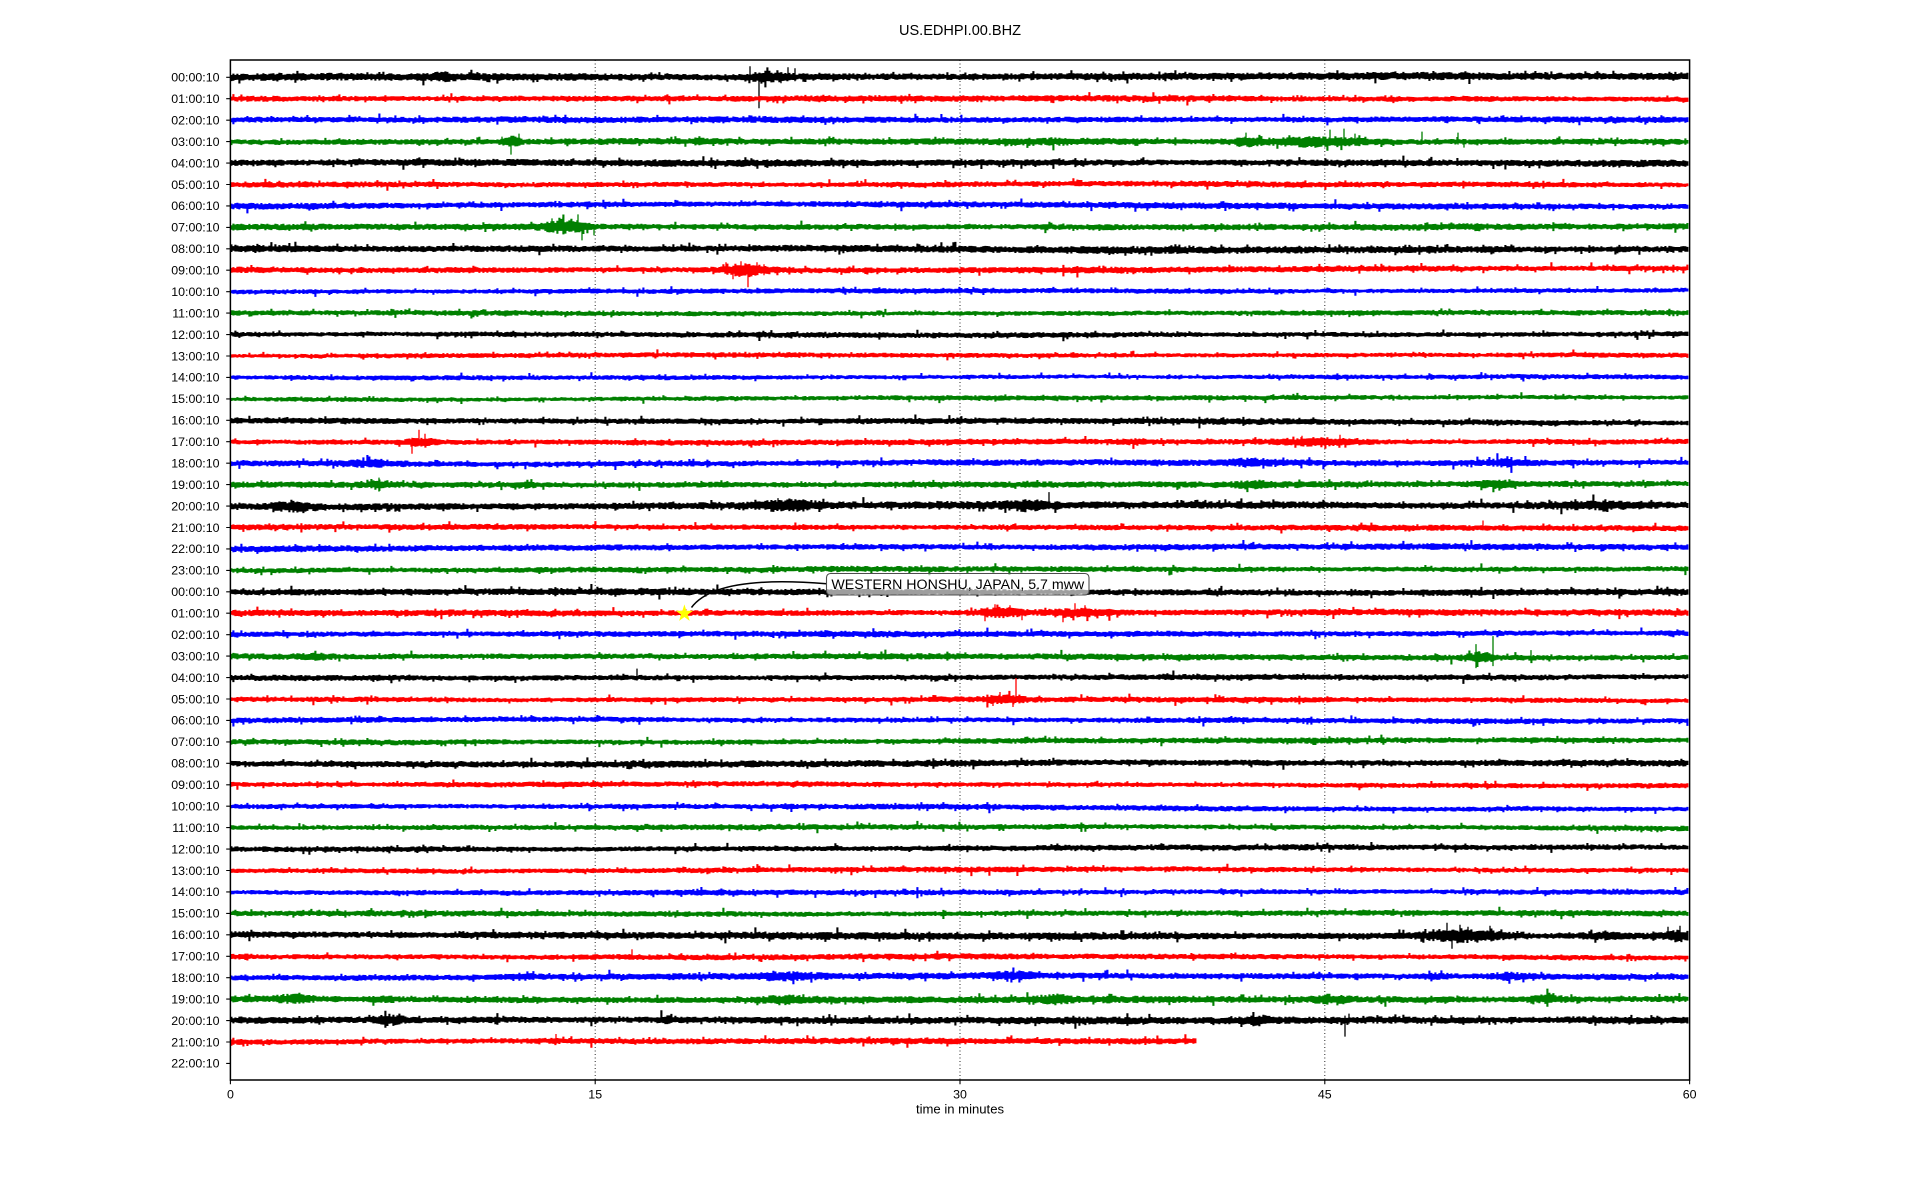  I want to click on svg-text: 30, so click(960, 1094).